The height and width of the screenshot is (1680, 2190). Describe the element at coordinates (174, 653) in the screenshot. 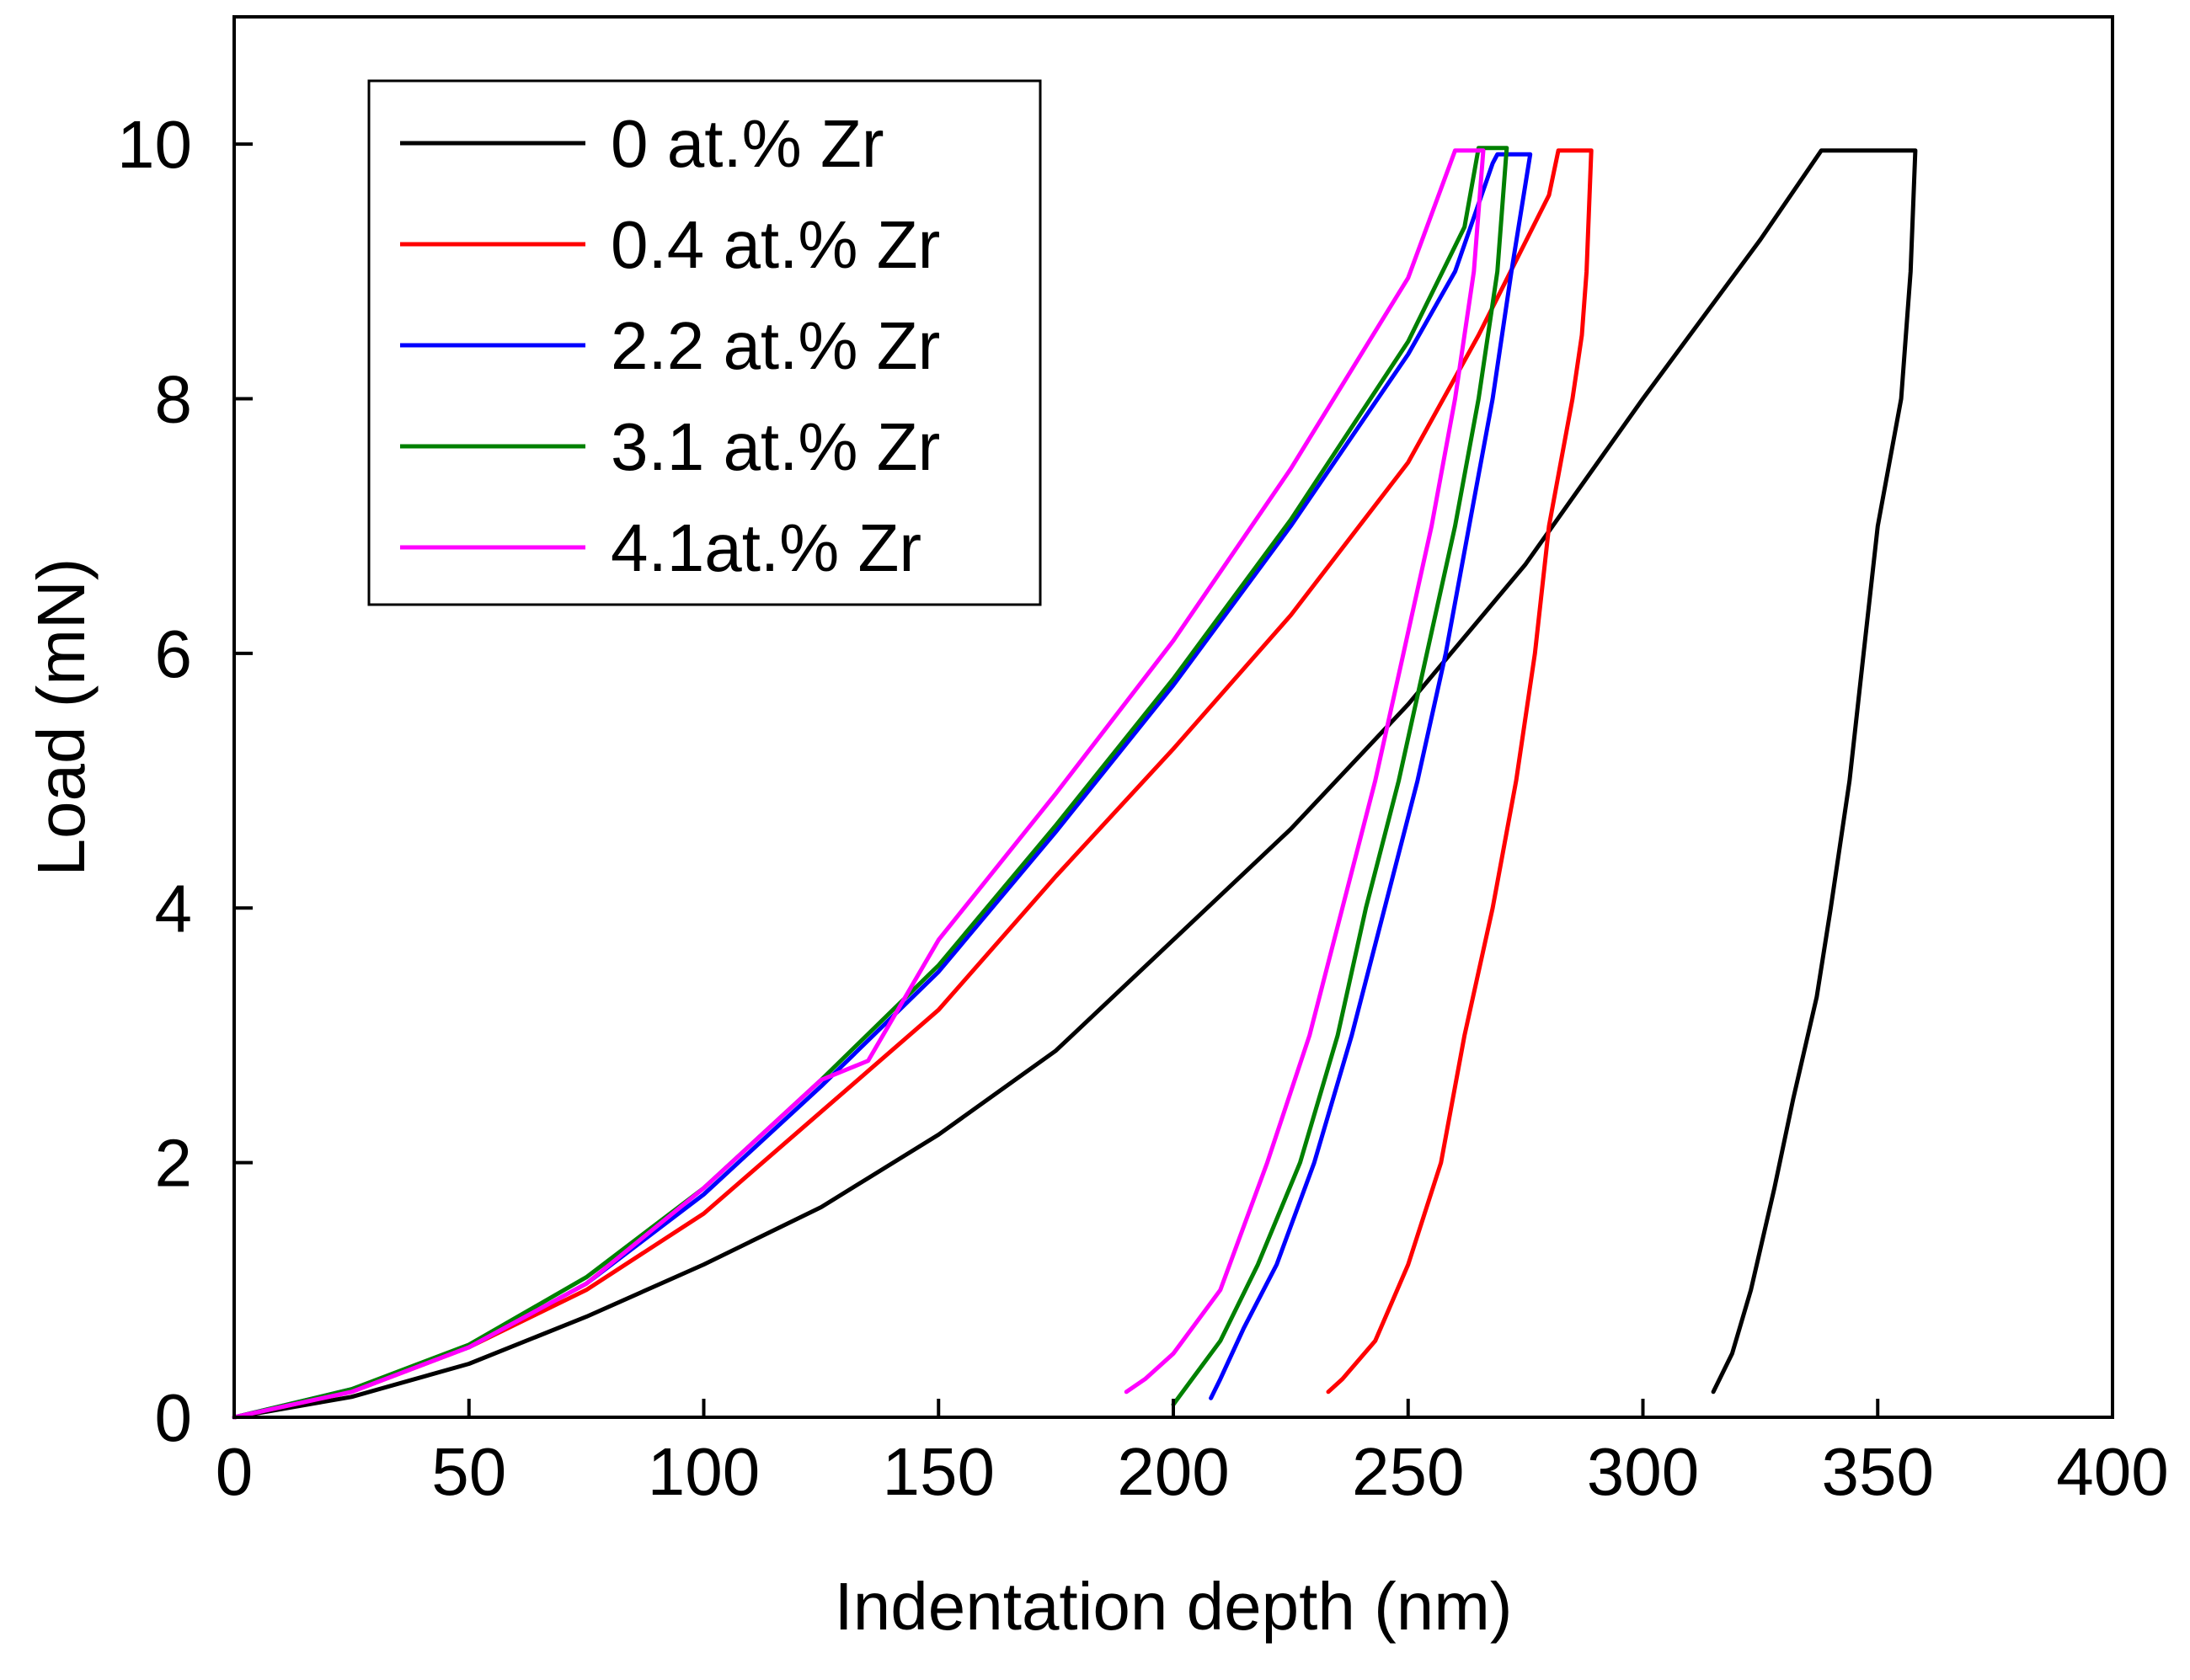

I see `y-tick-label: 6` at that location.